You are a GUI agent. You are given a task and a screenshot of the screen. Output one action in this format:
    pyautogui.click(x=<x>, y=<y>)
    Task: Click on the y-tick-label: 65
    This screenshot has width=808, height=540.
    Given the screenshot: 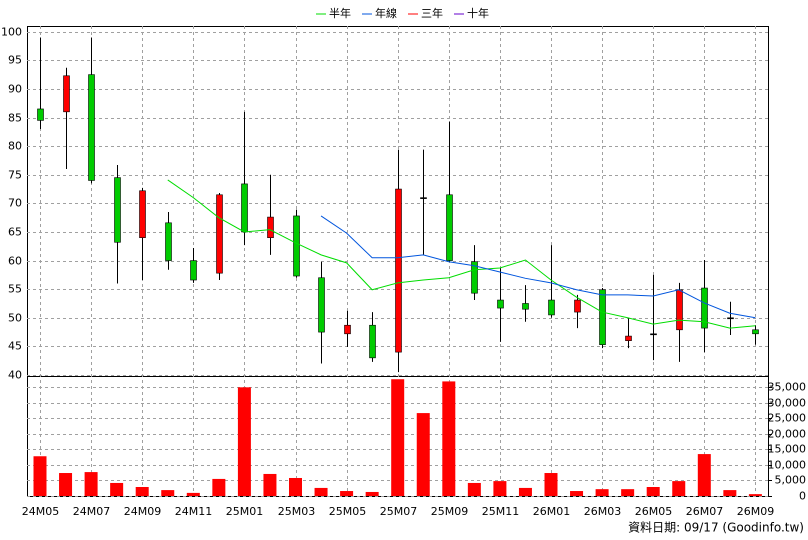 What is the action you would take?
    pyautogui.click(x=15, y=232)
    